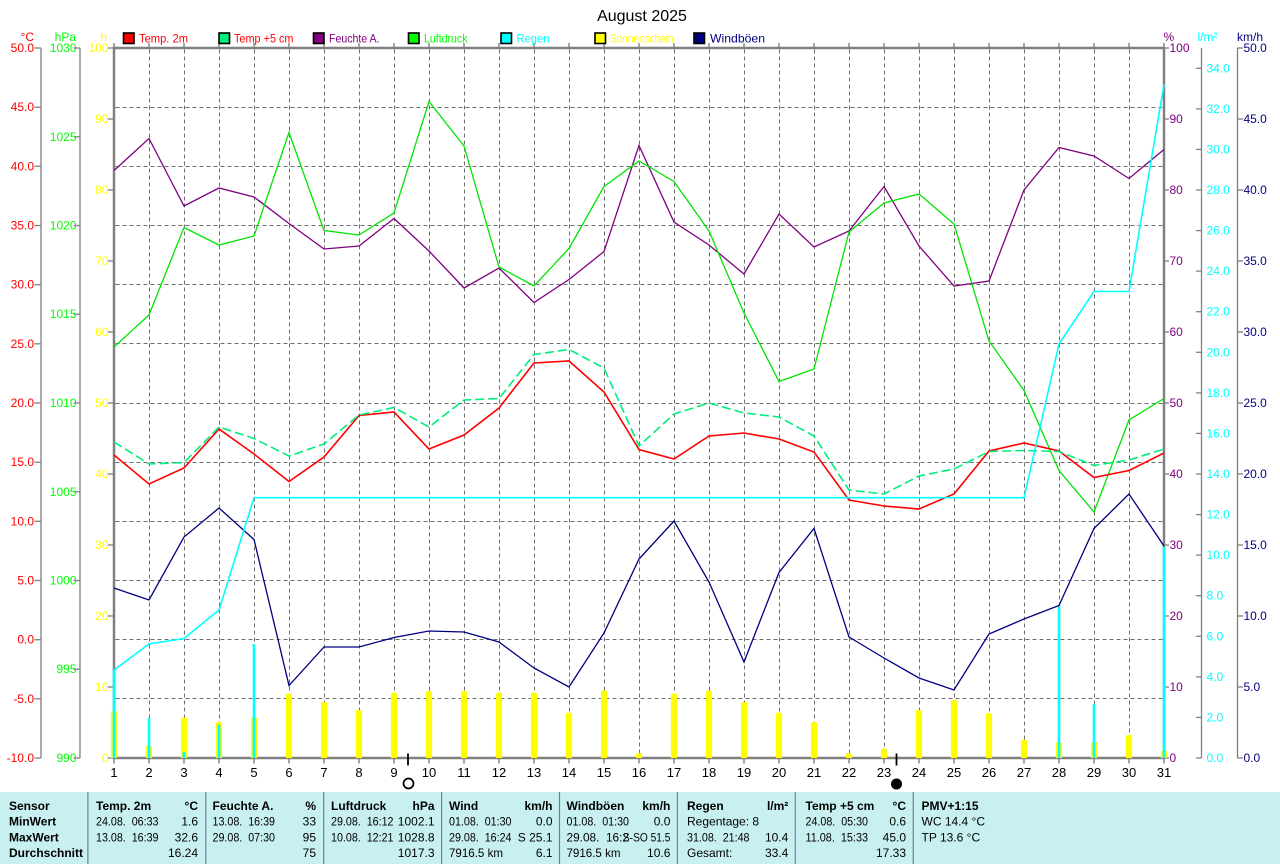 The image size is (1280, 864). What do you see at coordinates (1219, 433) in the screenshot?
I see `svg-text: 16.0` at bounding box center [1219, 433].